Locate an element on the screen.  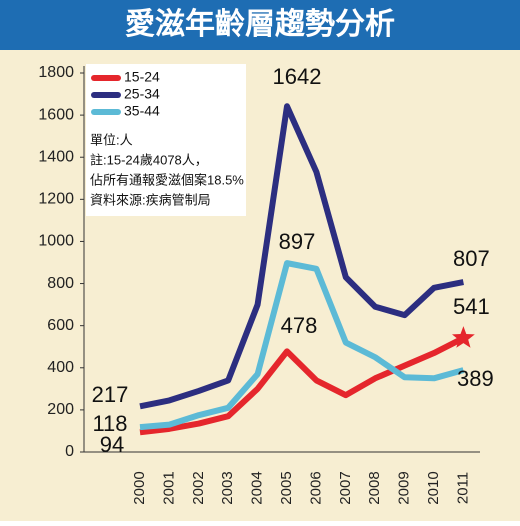
x-tick-label: 2010 is located at coordinates (433, 487).